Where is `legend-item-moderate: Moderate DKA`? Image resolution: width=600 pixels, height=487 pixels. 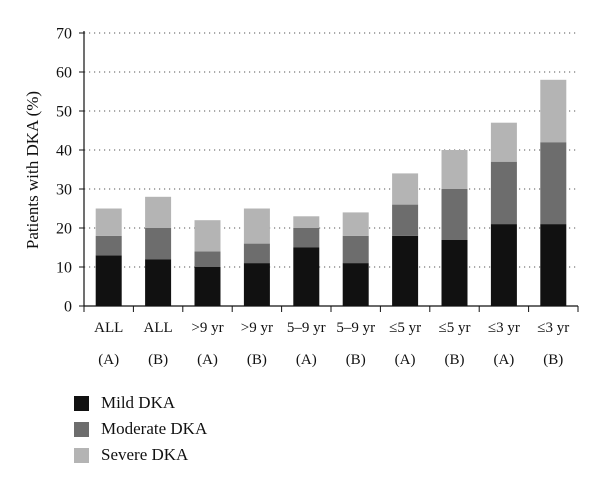
legend-item-moderate: Moderate DKA is located at coordinates (140, 429).